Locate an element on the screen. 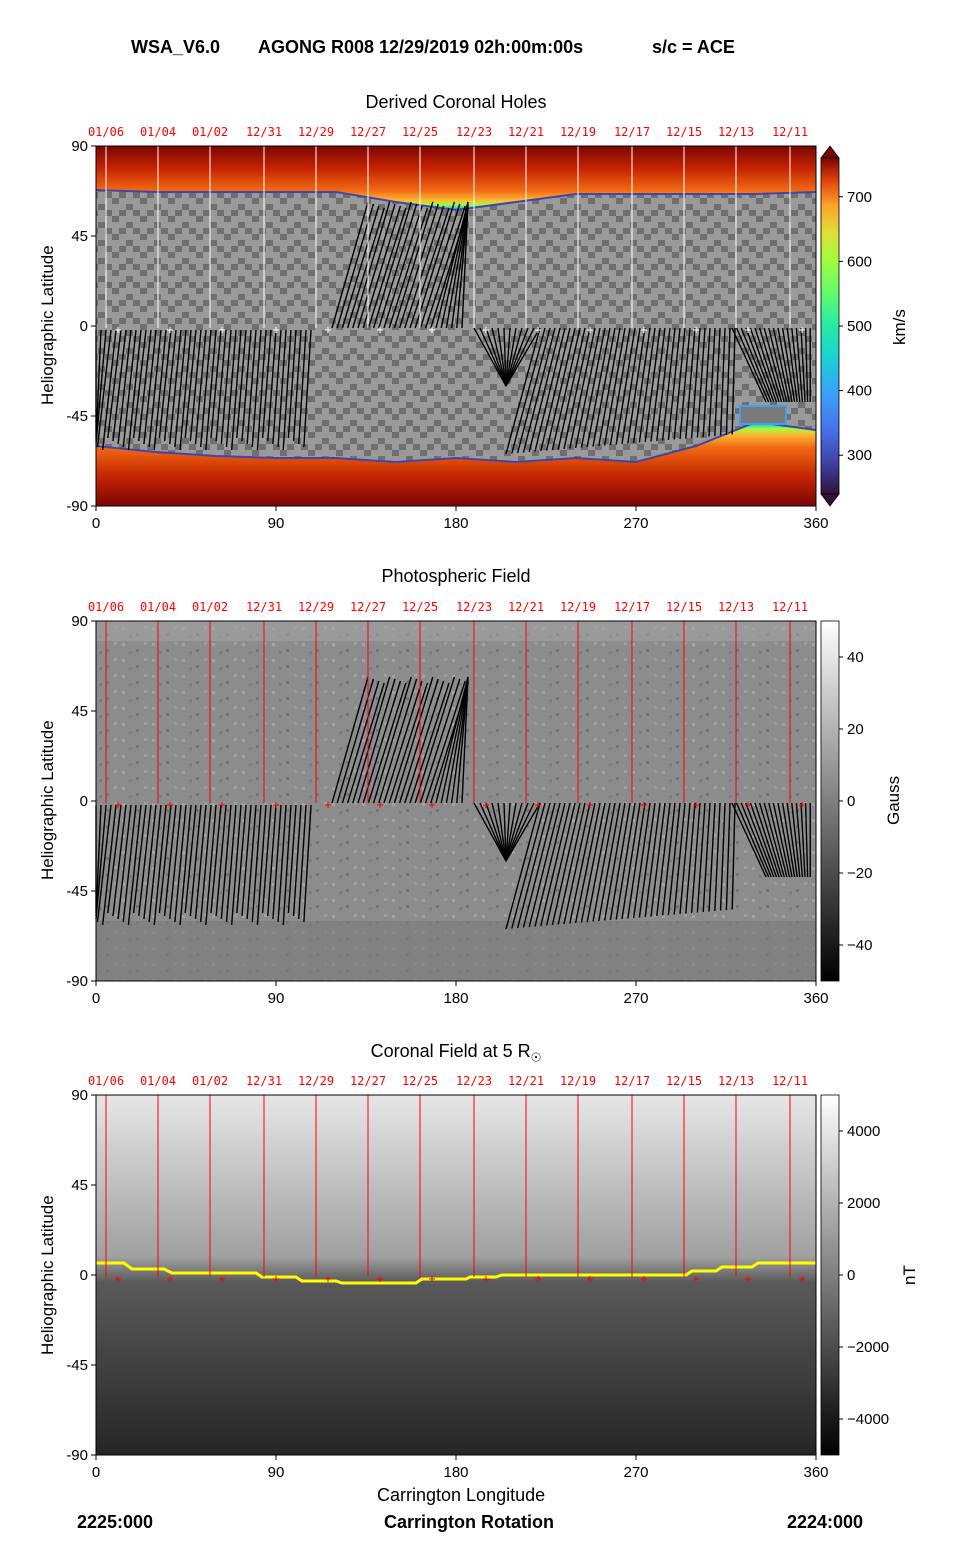  x-tick-label: 90 is located at coordinates (276, 523).